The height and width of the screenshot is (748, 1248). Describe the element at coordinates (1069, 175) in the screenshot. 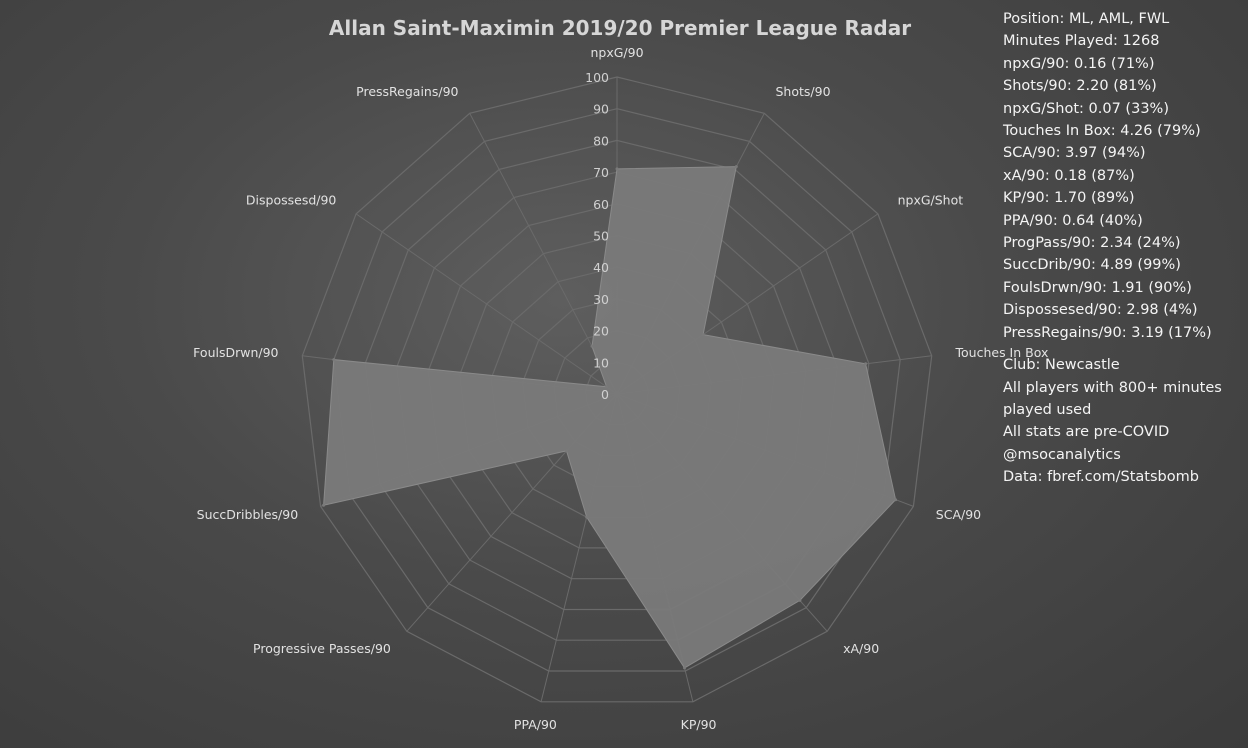

I see `stat-line: xA/90: 0.18 (87%)` at that location.